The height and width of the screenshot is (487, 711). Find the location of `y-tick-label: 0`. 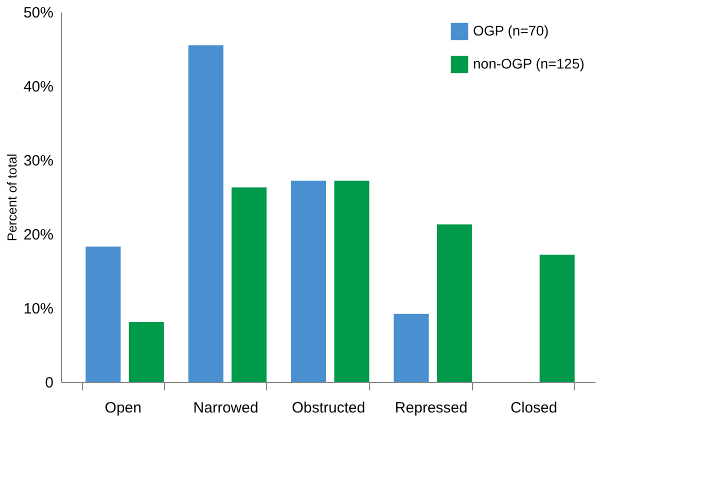

y-tick-label: 0 is located at coordinates (49, 383).